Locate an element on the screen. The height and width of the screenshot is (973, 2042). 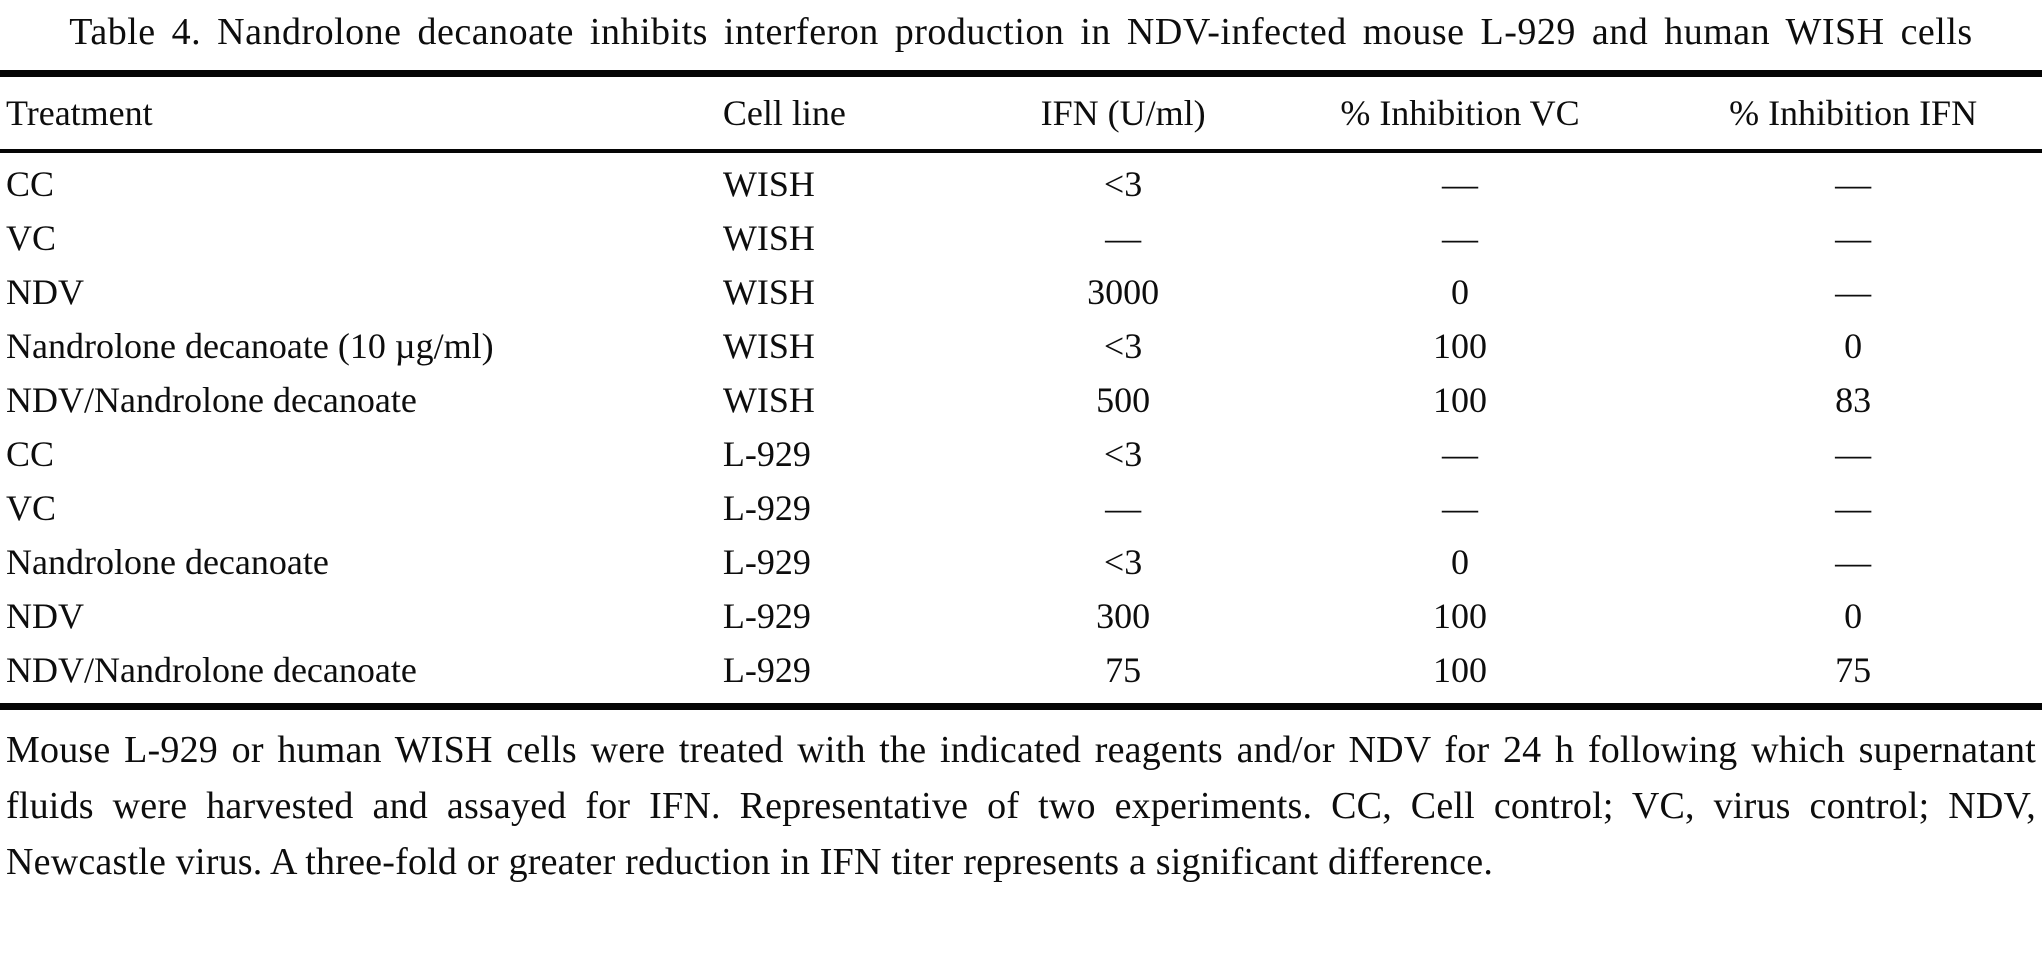
header-rule is located at coordinates (1021, 151).